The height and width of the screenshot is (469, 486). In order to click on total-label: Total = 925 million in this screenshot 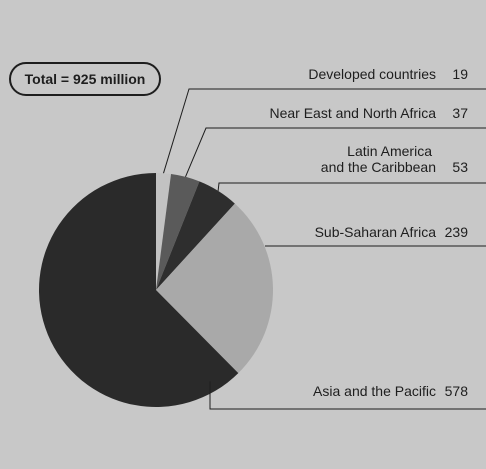, I will do `click(85, 79)`.